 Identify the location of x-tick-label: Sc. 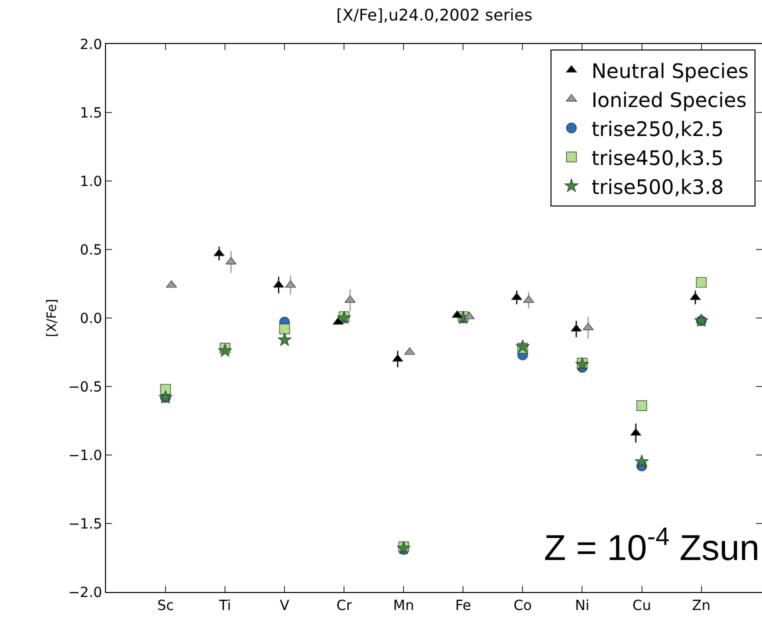
(165, 606).